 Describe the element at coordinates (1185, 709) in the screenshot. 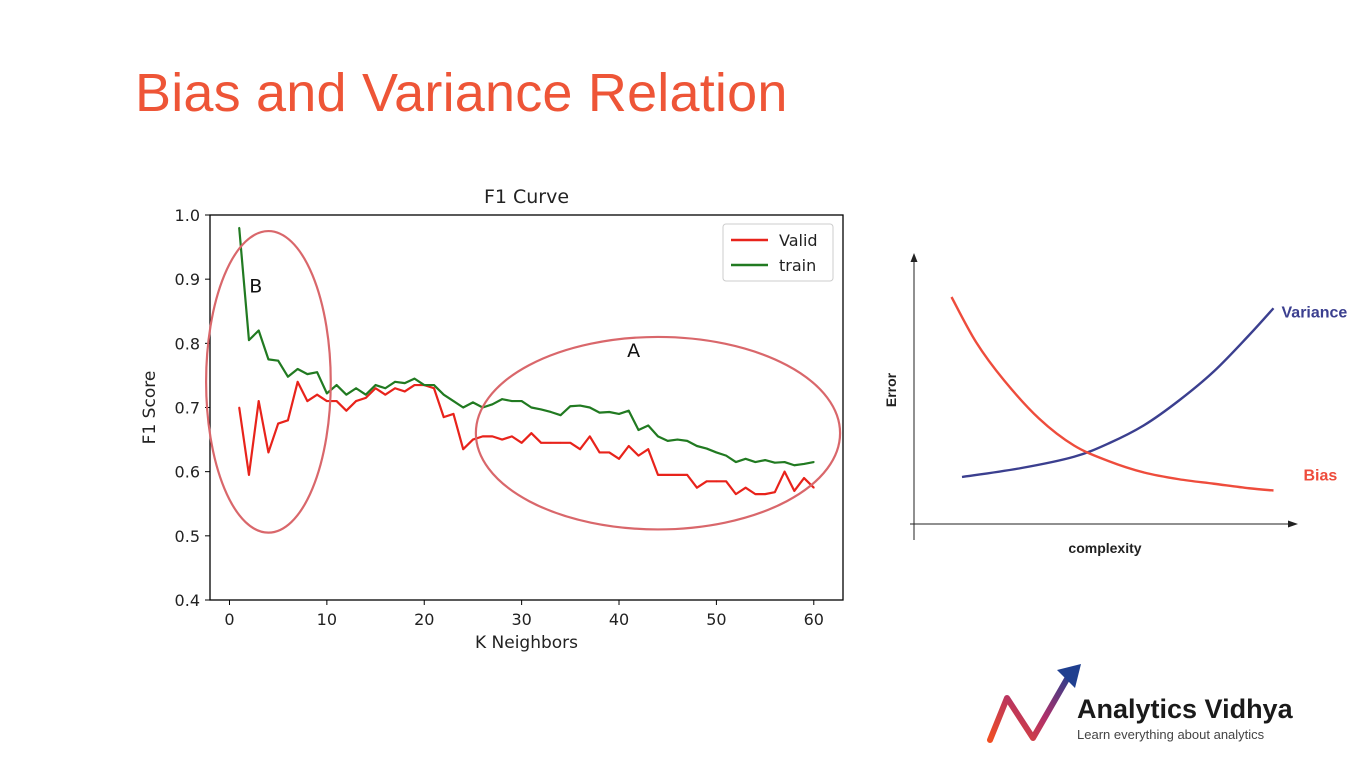

I see `logo-name: Analytics Vidhya` at that location.